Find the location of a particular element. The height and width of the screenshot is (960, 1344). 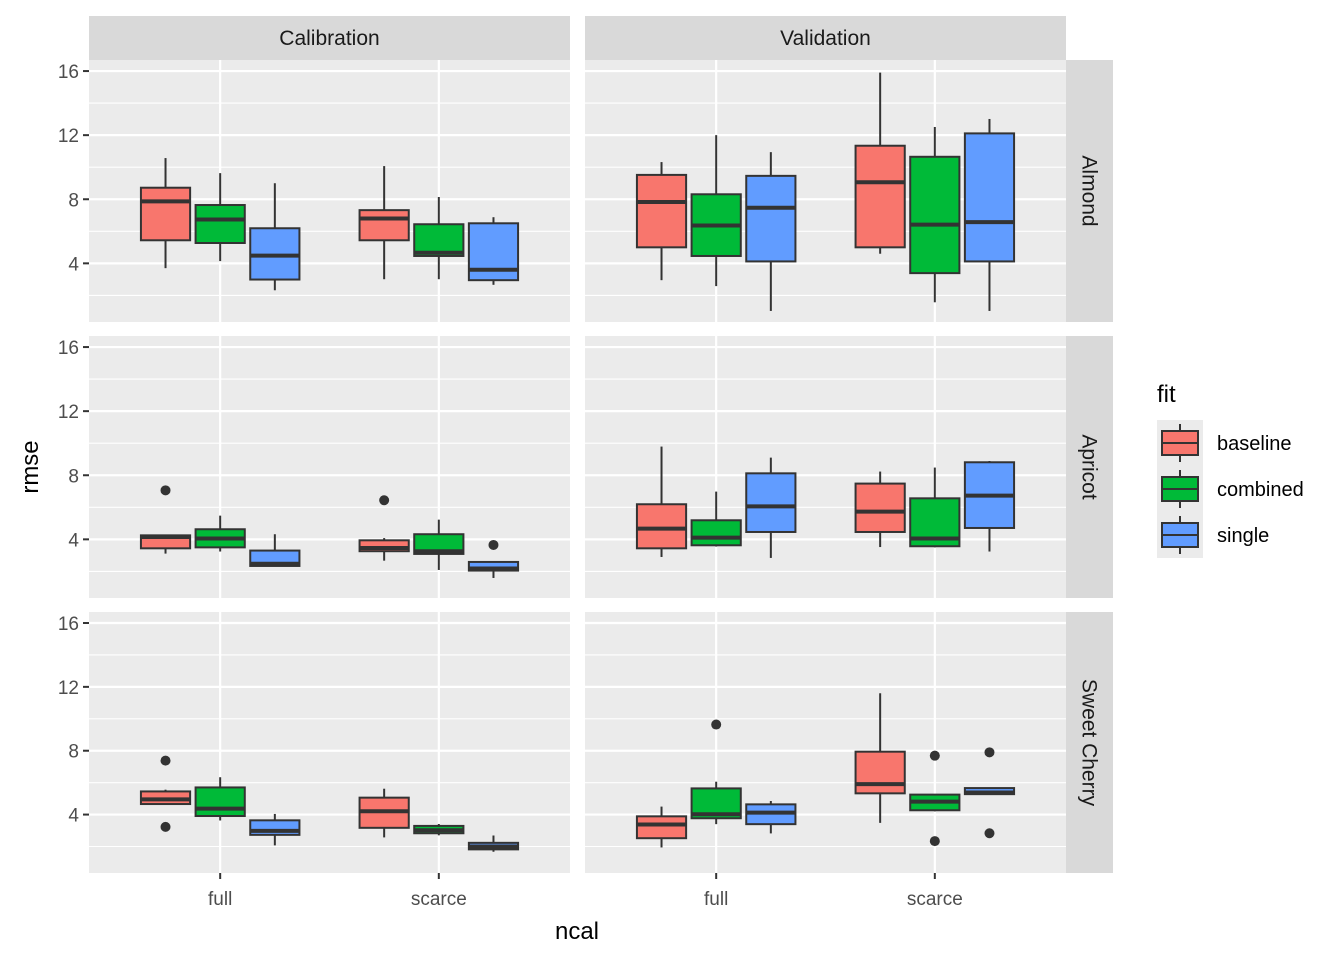

facet-label-sweet-cherry: Sweet Cherry is located at coordinates (1089, 743).